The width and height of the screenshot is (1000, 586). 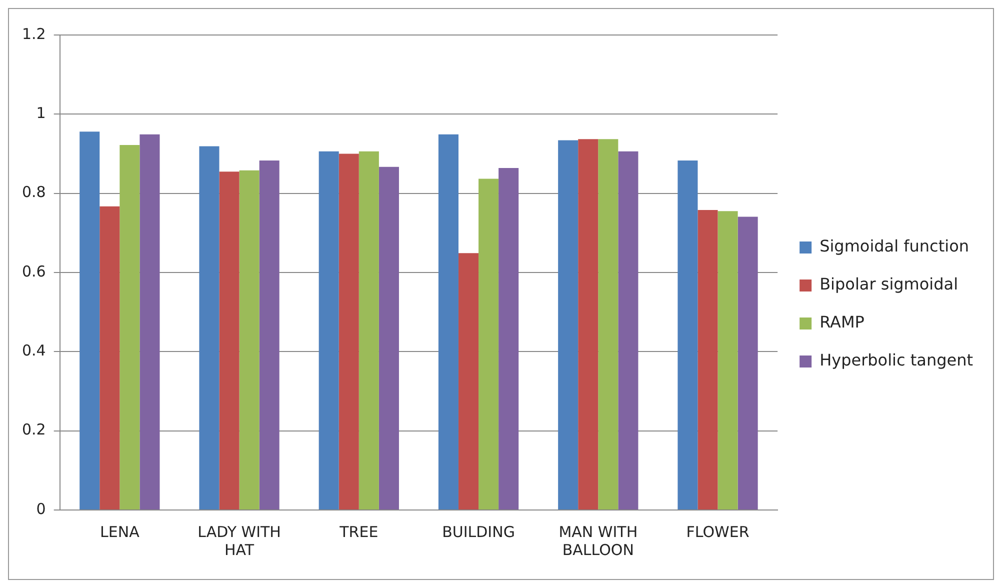 What do you see at coordinates (41, 509) in the screenshot?
I see `y-tick-label: 0` at bounding box center [41, 509].